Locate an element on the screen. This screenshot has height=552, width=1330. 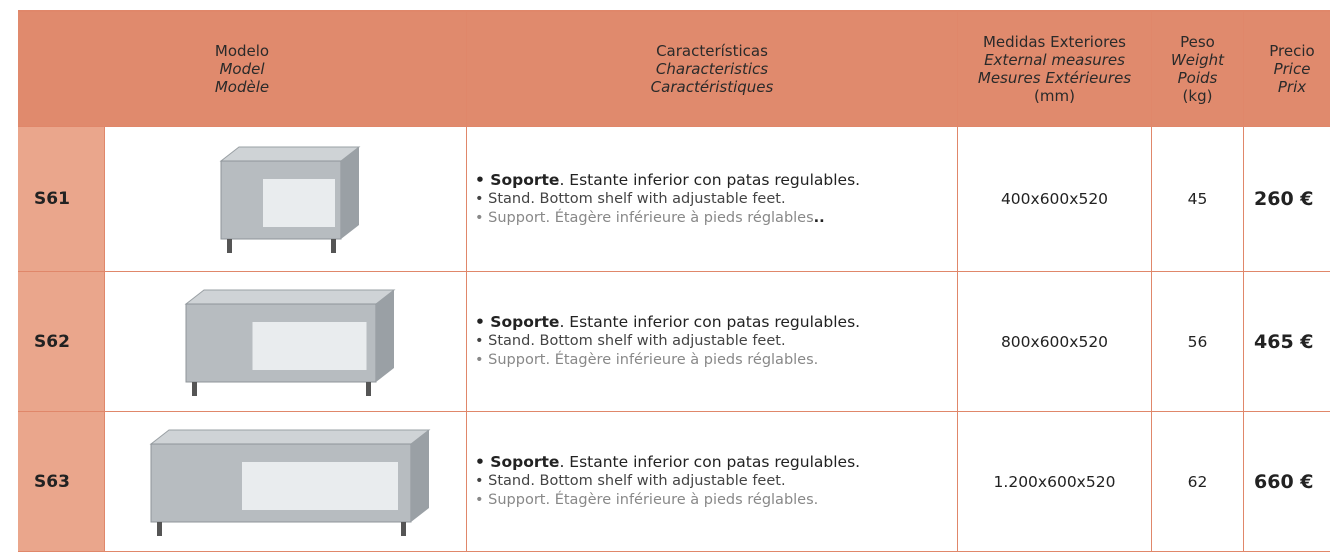
model-code: S62 is located at coordinates (61, 342).